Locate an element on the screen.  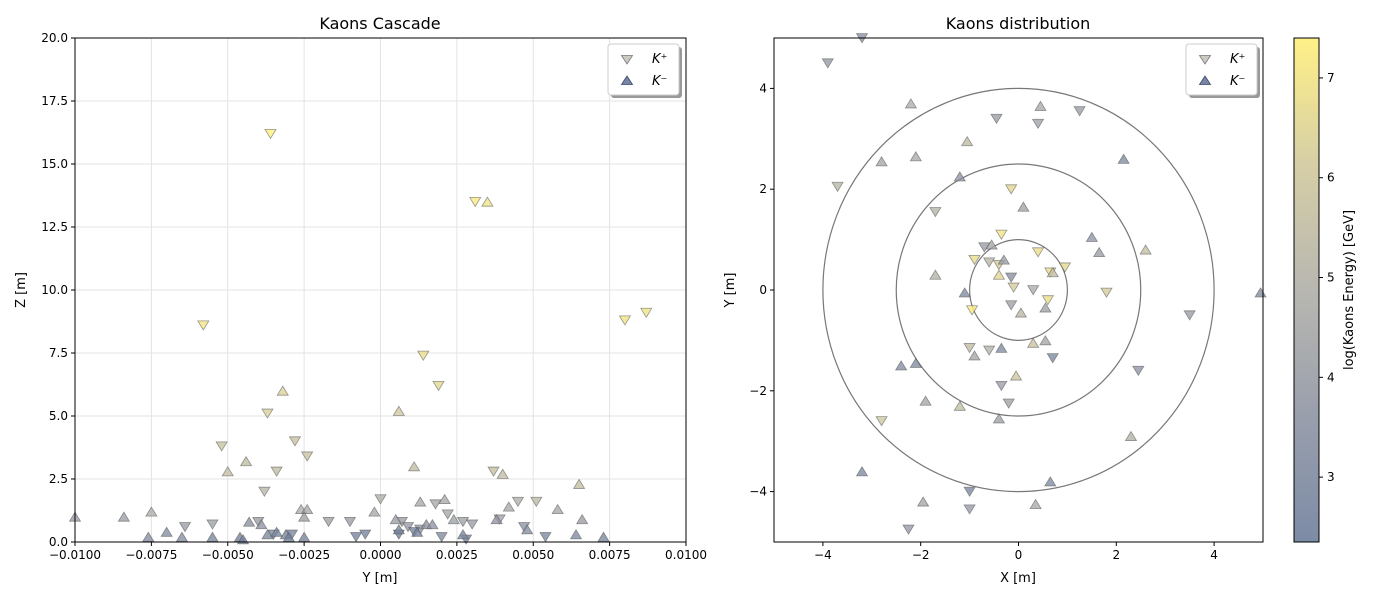
cascade-y-ticks: 0.0 2.5 5.0 7.5 10.0 12.5 15.0 17.5 20.0 is located at coordinates (58, 290).